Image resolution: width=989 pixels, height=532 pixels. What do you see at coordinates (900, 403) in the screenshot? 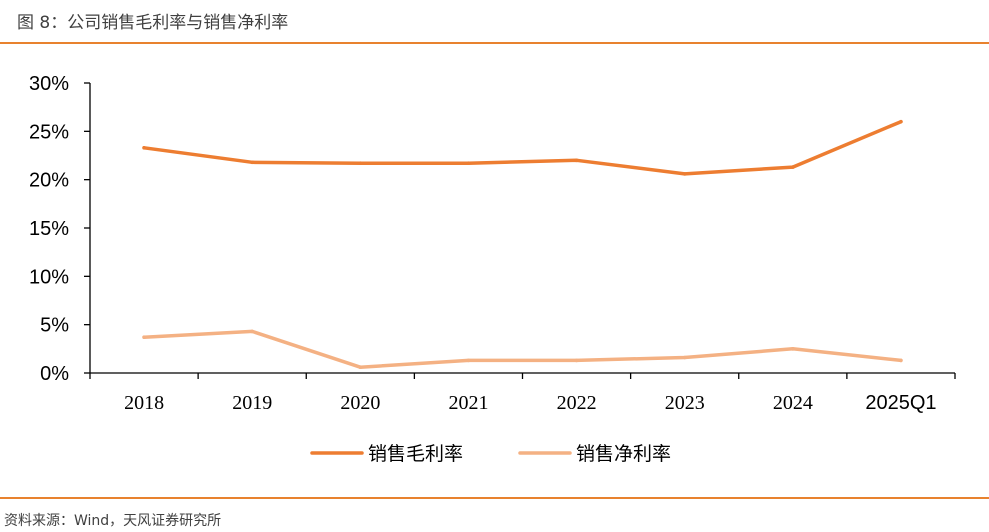
I see `x-tick-label: 2025Q1` at bounding box center [900, 403].